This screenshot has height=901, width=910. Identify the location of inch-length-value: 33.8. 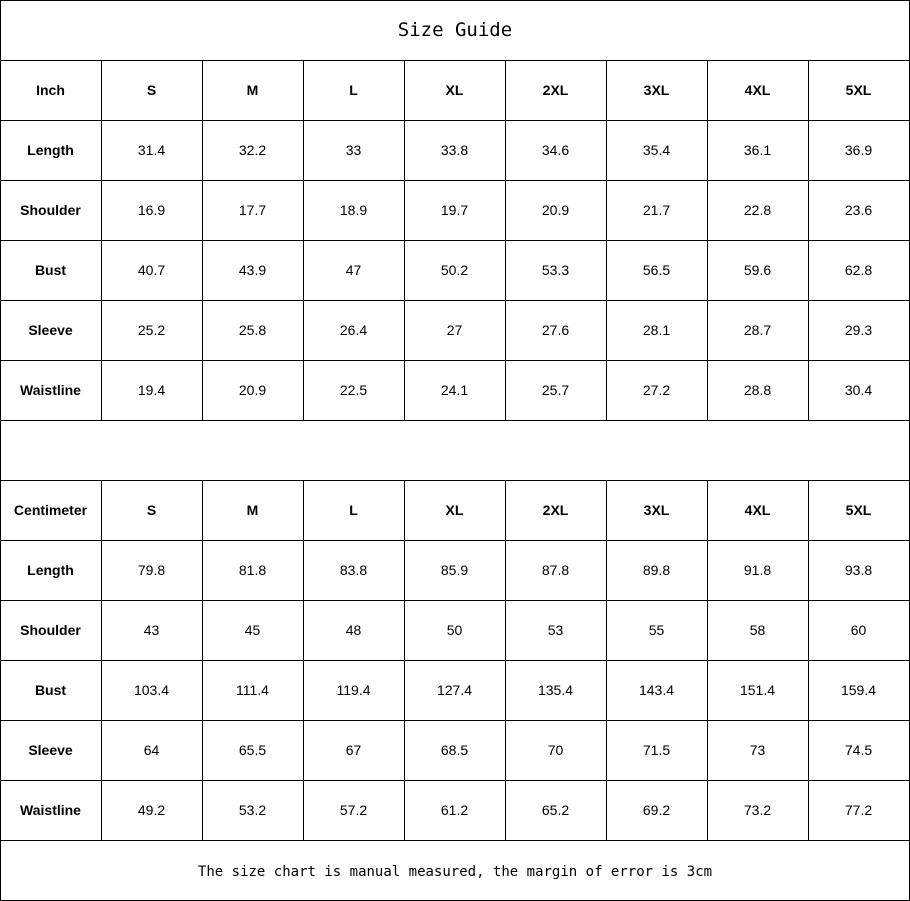
(454, 150).